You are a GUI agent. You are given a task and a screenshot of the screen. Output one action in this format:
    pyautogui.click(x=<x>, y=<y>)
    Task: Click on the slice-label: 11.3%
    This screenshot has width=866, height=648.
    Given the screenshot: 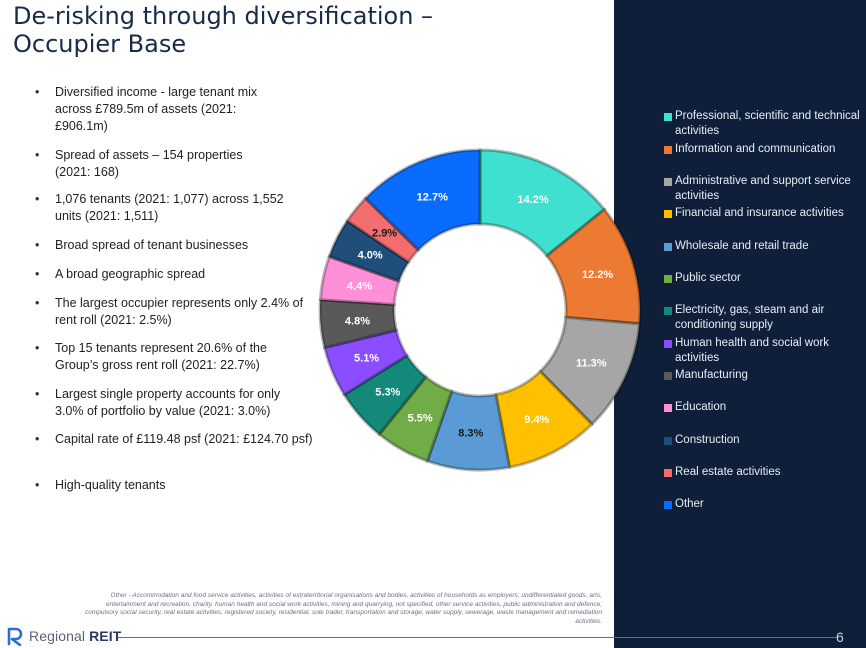 What is the action you would take?
    pyautogui.click(x=591, y=363)
    